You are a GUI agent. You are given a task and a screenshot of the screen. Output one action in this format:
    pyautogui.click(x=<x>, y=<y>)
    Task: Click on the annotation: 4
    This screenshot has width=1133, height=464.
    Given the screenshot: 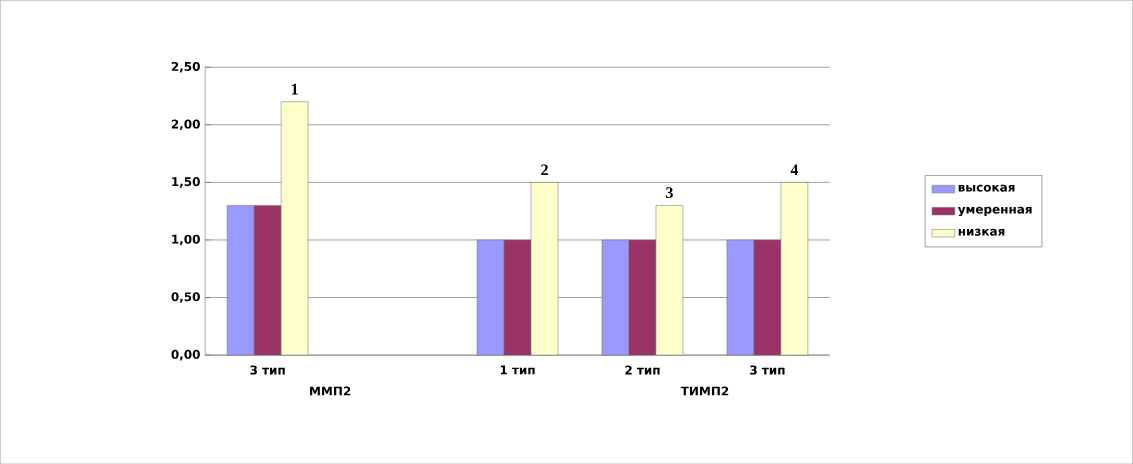 What is the action you would take?
    pyautogui.click(x=794, y=169)
    